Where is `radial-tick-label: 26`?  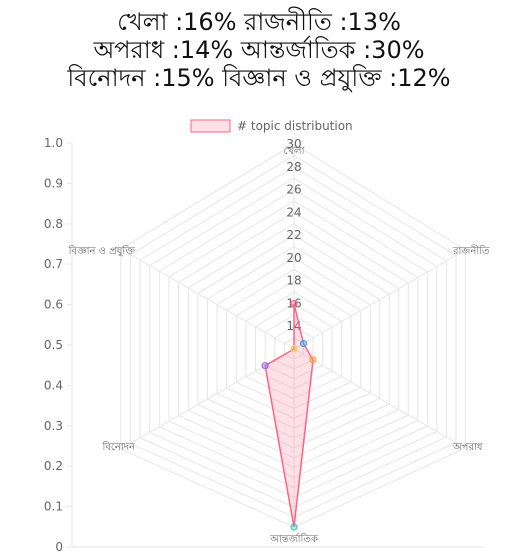
radial-tick-label: 26 is located at coordinates (293, 190).